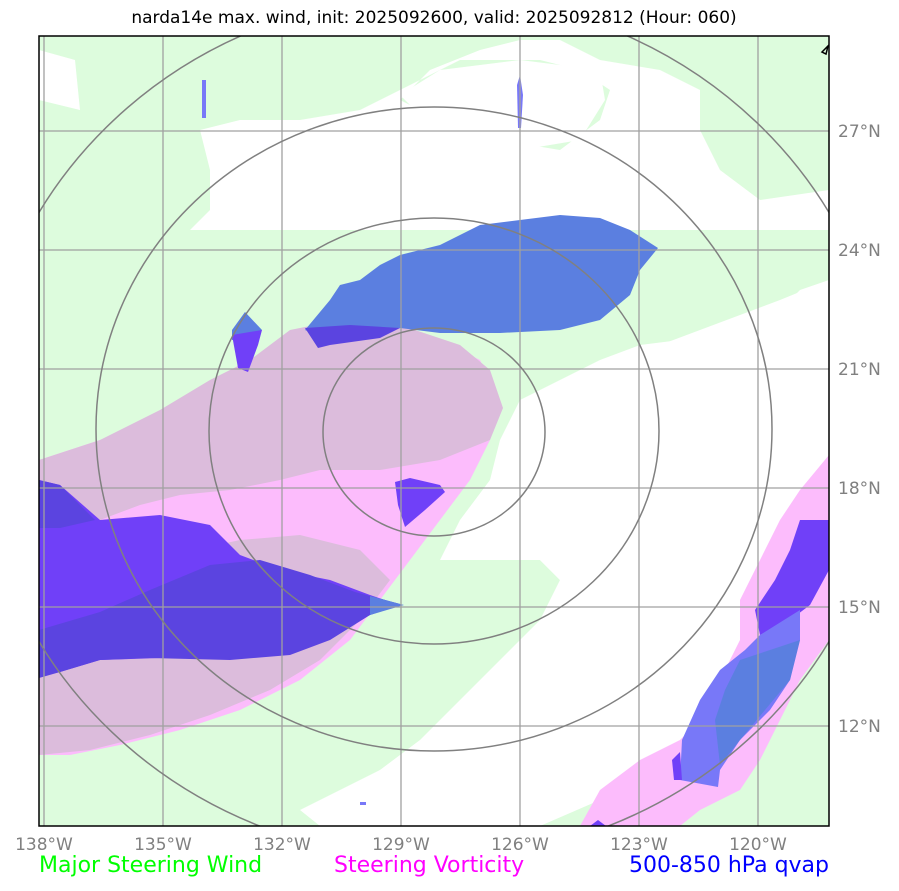 This screenshot has height=891, width=899. What do you see at coordinates (859, 429) in the screenshot?
I see `latitude-tick-labels: 27°N 24°N 21°N 18°N 15°N 12°N` at bounding box center [859, 429].